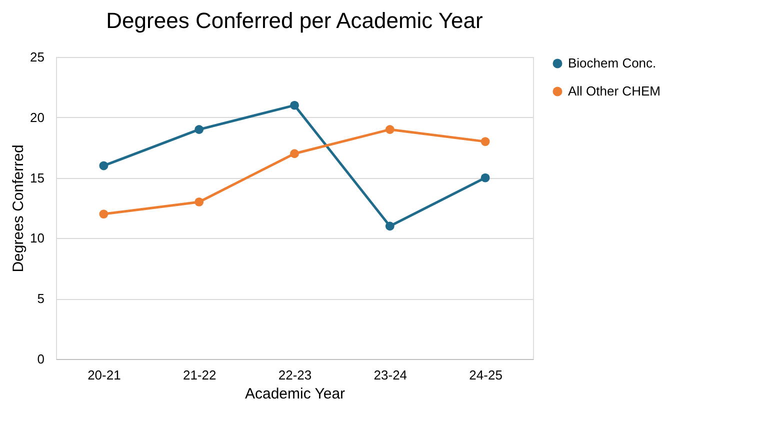  Describe the element at coordinates (37, 178) in the screenshot. I see `y-tick-label: 15` at that location.